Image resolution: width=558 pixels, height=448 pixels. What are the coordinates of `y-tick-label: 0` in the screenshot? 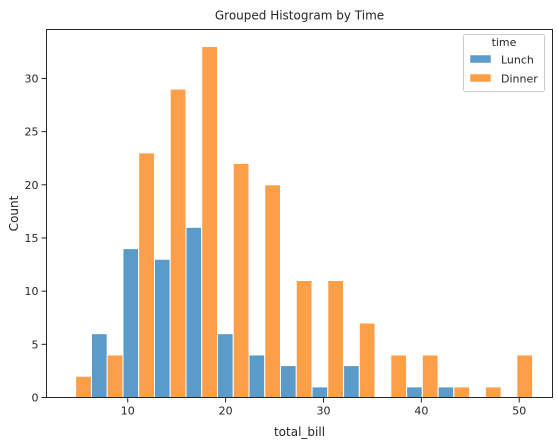 It's located at (35, 398).